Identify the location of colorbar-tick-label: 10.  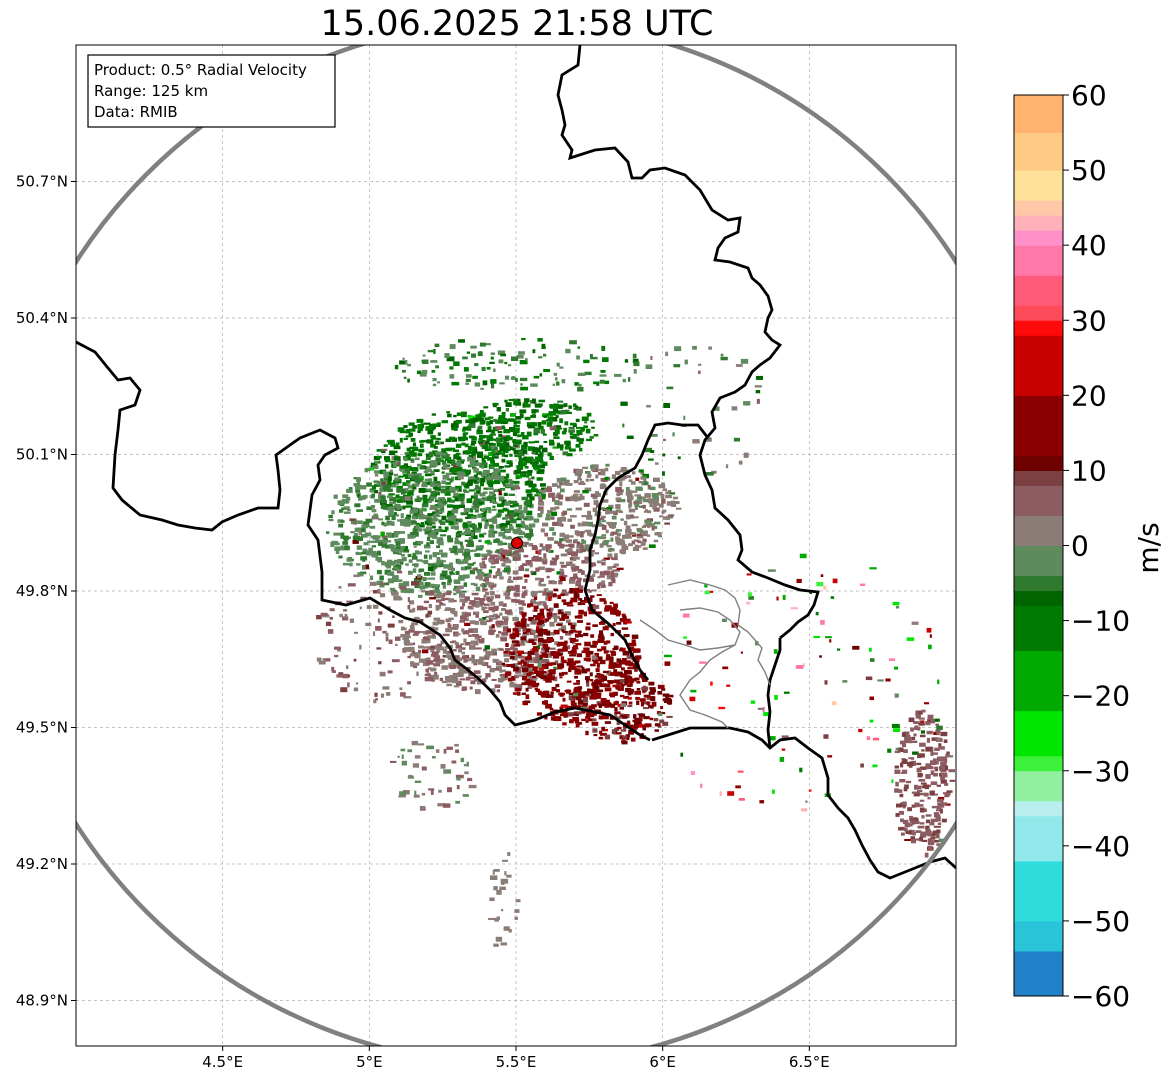
(1089, 470).